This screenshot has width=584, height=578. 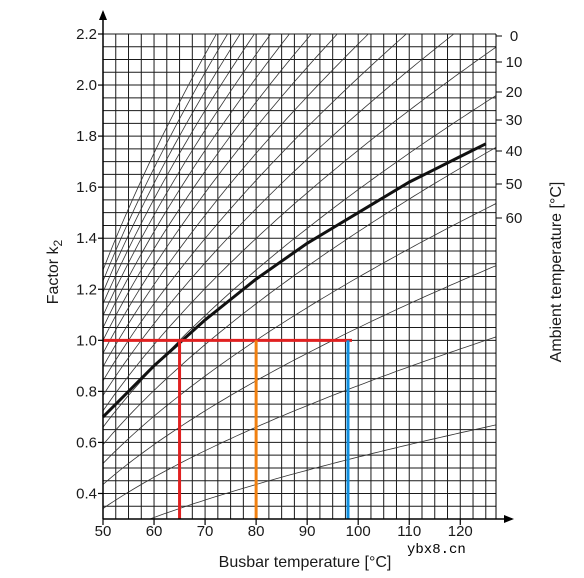 I want to click on y-tick-label: 2.2, so click(x=86, y=34).